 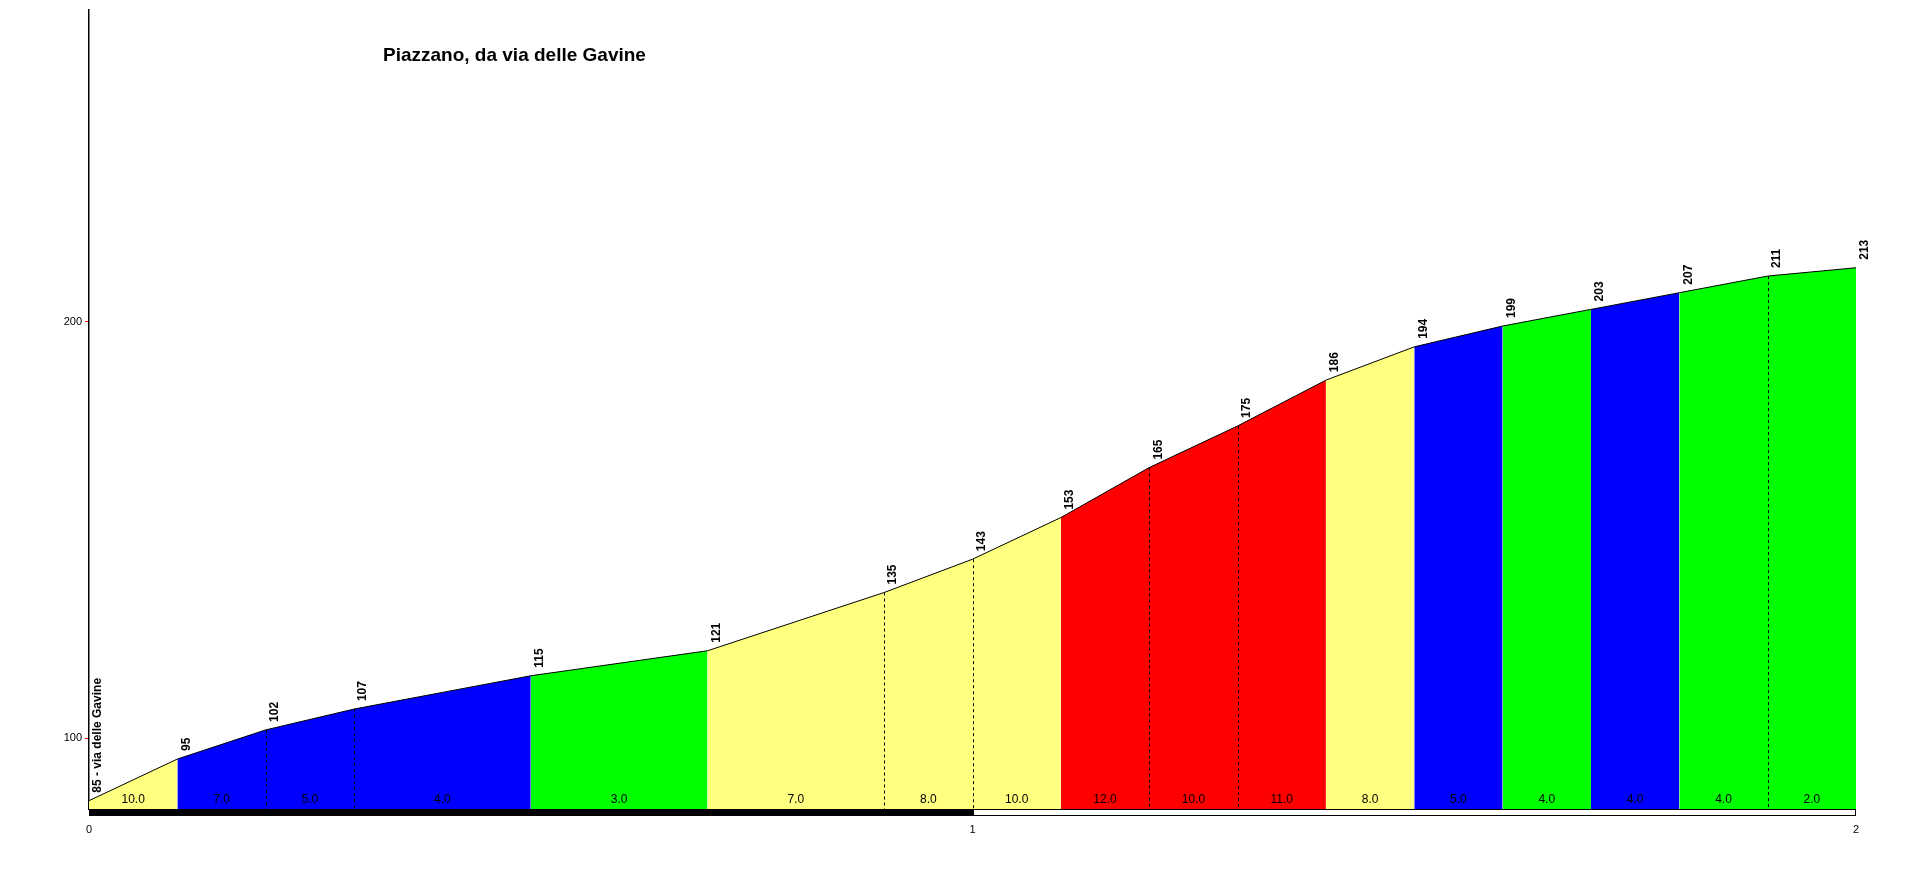 I want to click on data-label: 143, so click(x=980, y=541).